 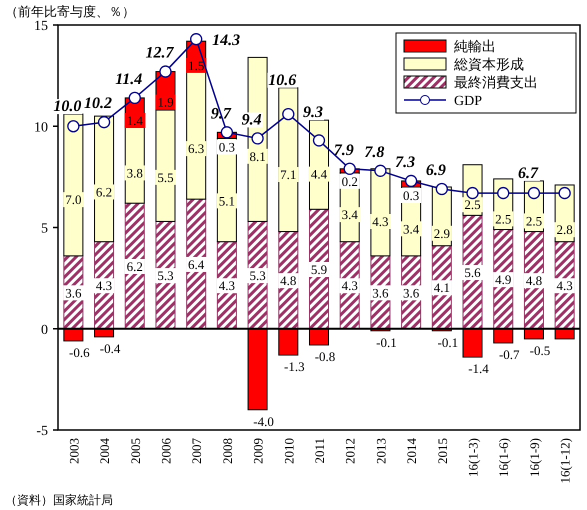 What do you see at coordinates (288, 451) in the screenshot?
I see `x-tick-label: 2010` at bounding box center [288, 451].